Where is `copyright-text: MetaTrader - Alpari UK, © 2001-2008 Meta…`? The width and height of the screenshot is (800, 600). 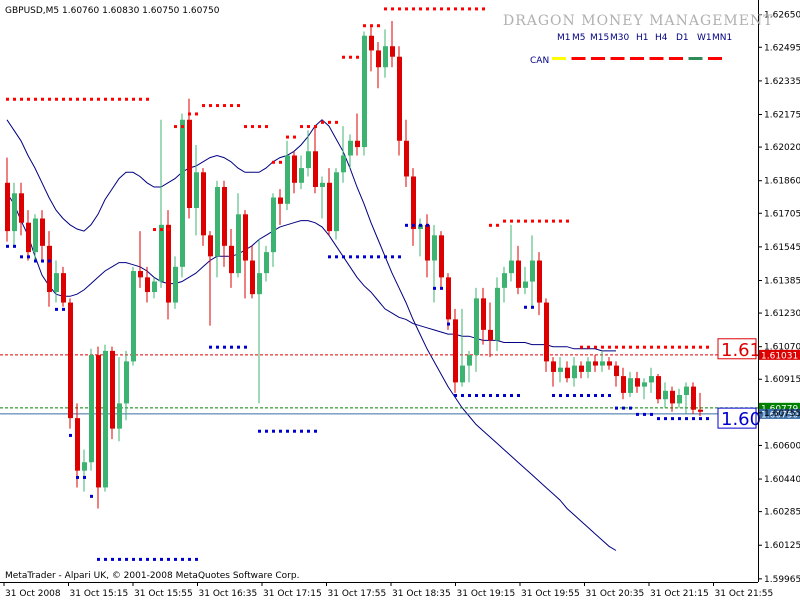 copyright-text: MetaTrader - Alpari UK, © 2001-2008 Meta… is located at coordinates (152, 576).